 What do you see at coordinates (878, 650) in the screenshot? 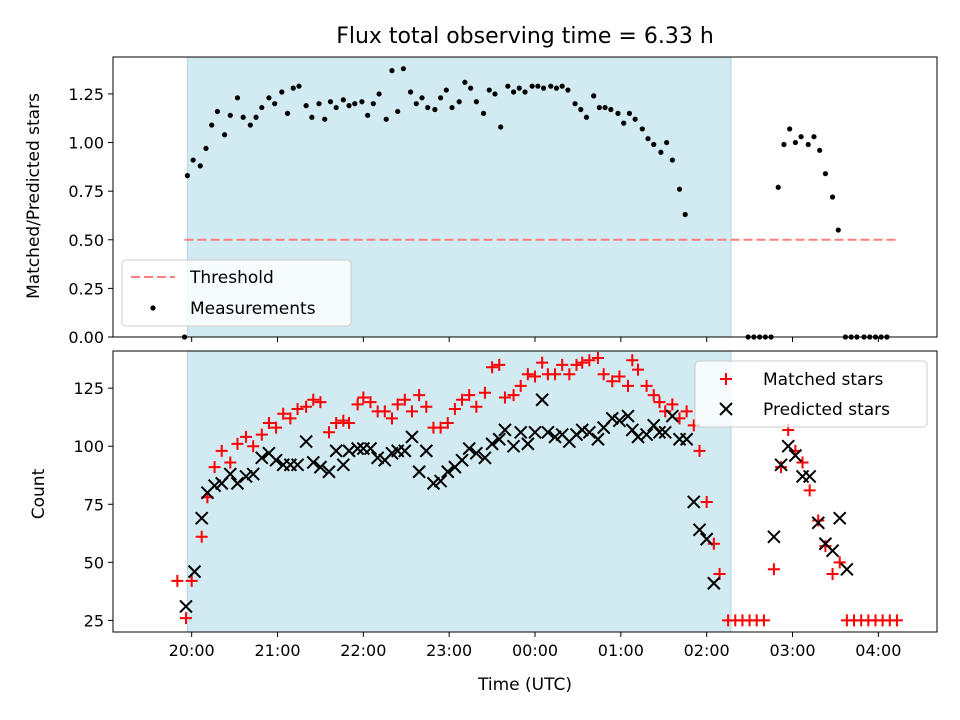
I see `x-tick-label: 04:00` at bounding box center [878, 650].